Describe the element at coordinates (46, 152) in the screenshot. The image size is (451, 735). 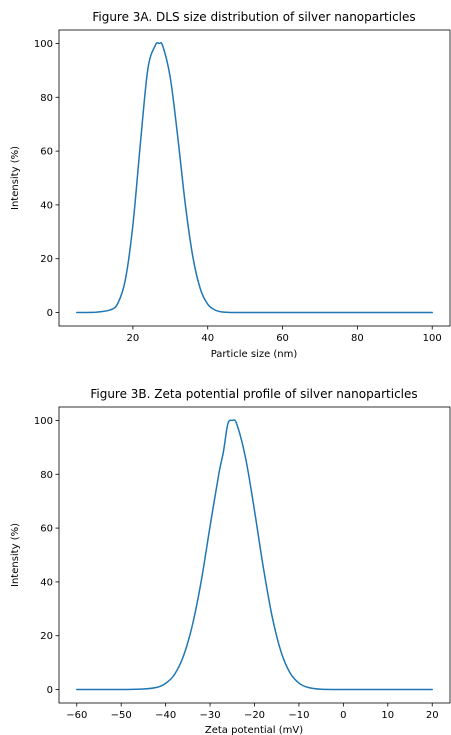
I see `chart-3a-y-tick-label: 60` at that location.